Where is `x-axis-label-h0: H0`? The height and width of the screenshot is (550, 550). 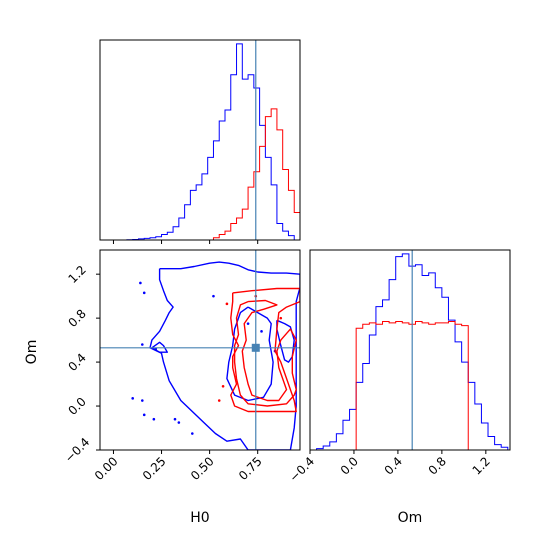 x-axis-label-h0: H0 is located at coordinates (199, 518).